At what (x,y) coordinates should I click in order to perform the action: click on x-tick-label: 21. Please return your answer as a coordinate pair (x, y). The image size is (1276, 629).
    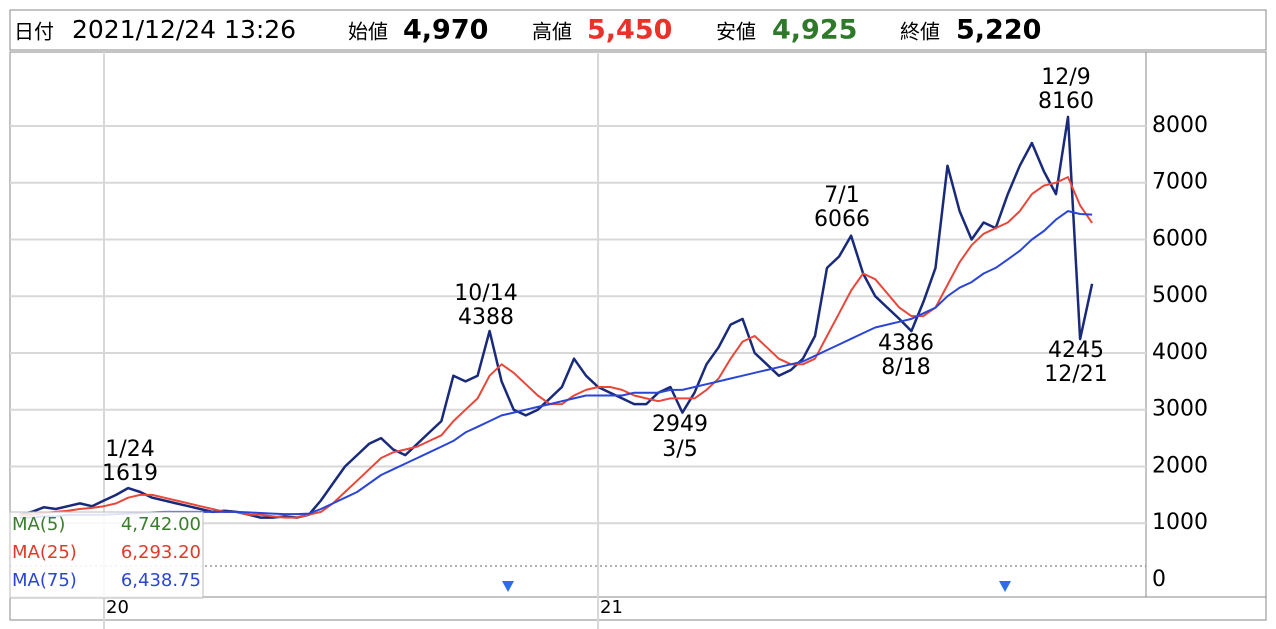
    Looking at the image, I should click on (611, 607).